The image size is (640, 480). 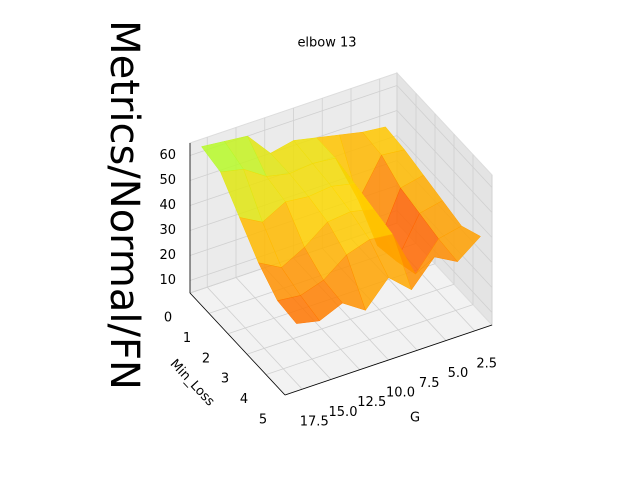 I want to click on surface-patch, so click(x=298, y=309).